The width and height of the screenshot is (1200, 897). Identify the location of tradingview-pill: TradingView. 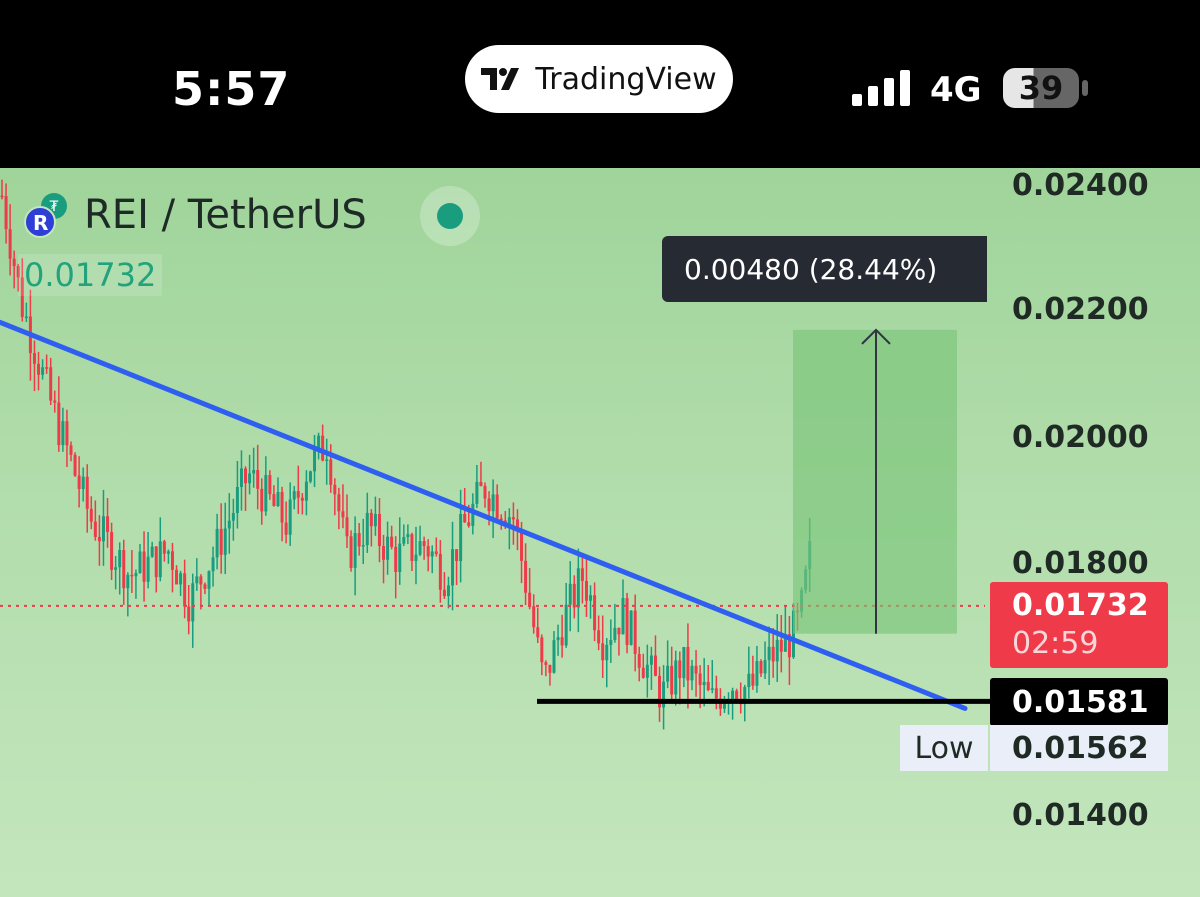
(599, 79).